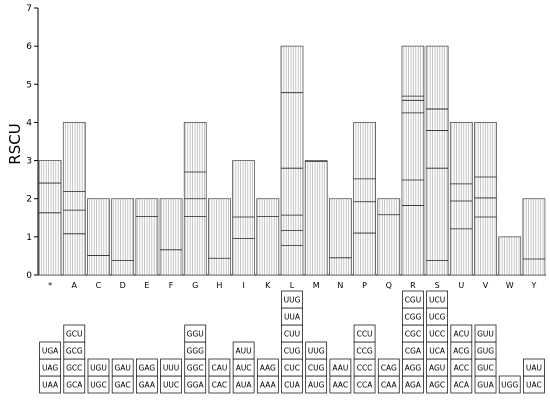  Describe the element at coordinates (74, 368) in the screenshot. I see `codon-label: GCC` at that location.